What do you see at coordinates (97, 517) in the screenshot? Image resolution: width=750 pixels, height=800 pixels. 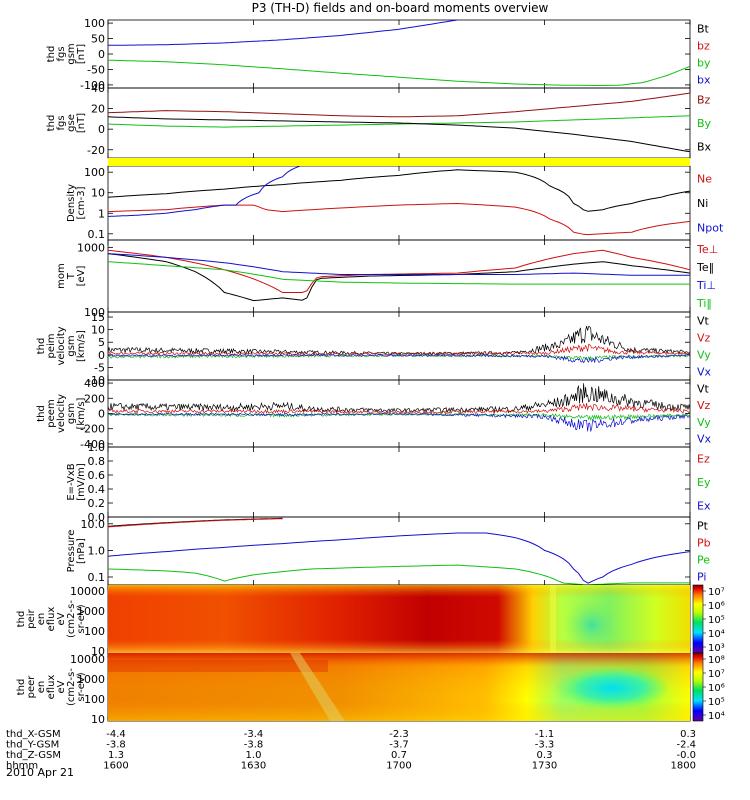 I see `y-tick-label: 0.0` at bounding box center [97, 517].